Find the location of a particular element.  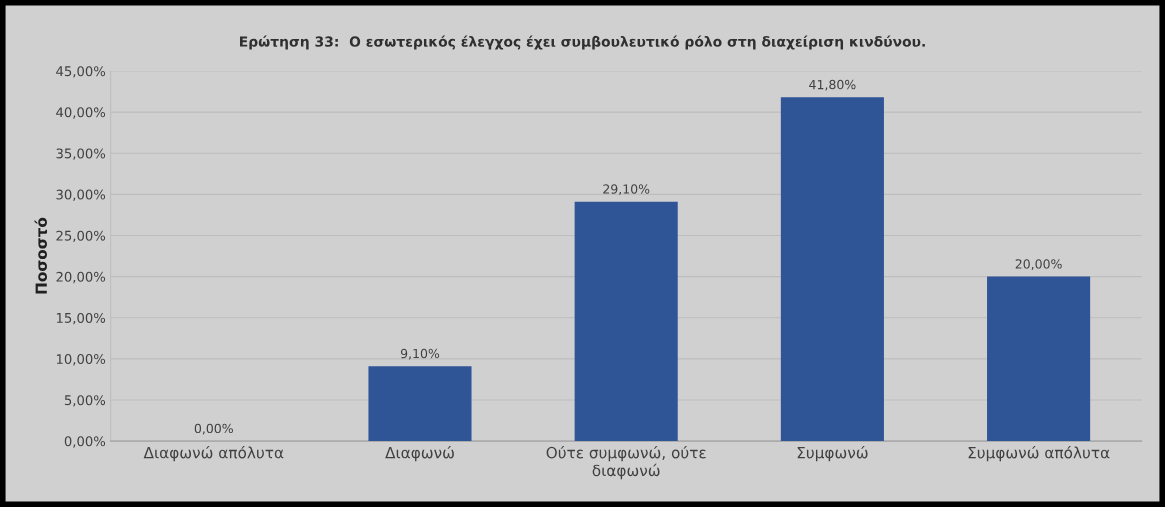

data-label: 41,80% is located at coordinates (832, 85).